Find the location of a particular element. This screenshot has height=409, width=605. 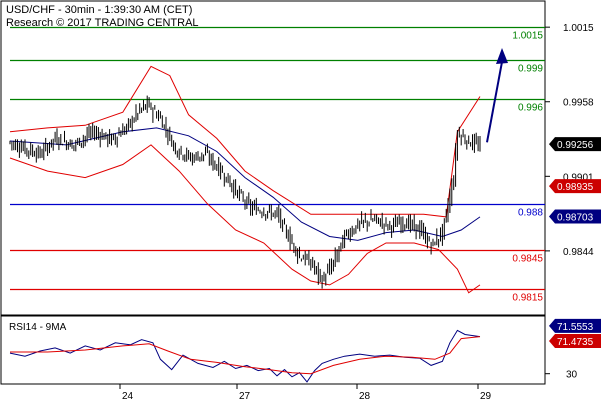

time-label-1: 27 is located at coordinates (245, 396).